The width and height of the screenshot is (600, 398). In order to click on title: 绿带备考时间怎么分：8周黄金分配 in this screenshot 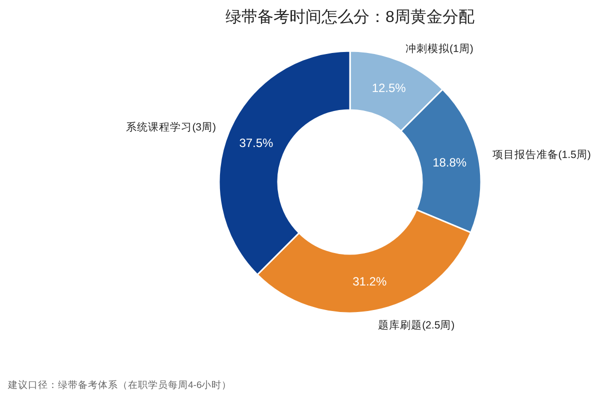, I will do `click(350, 17)`.